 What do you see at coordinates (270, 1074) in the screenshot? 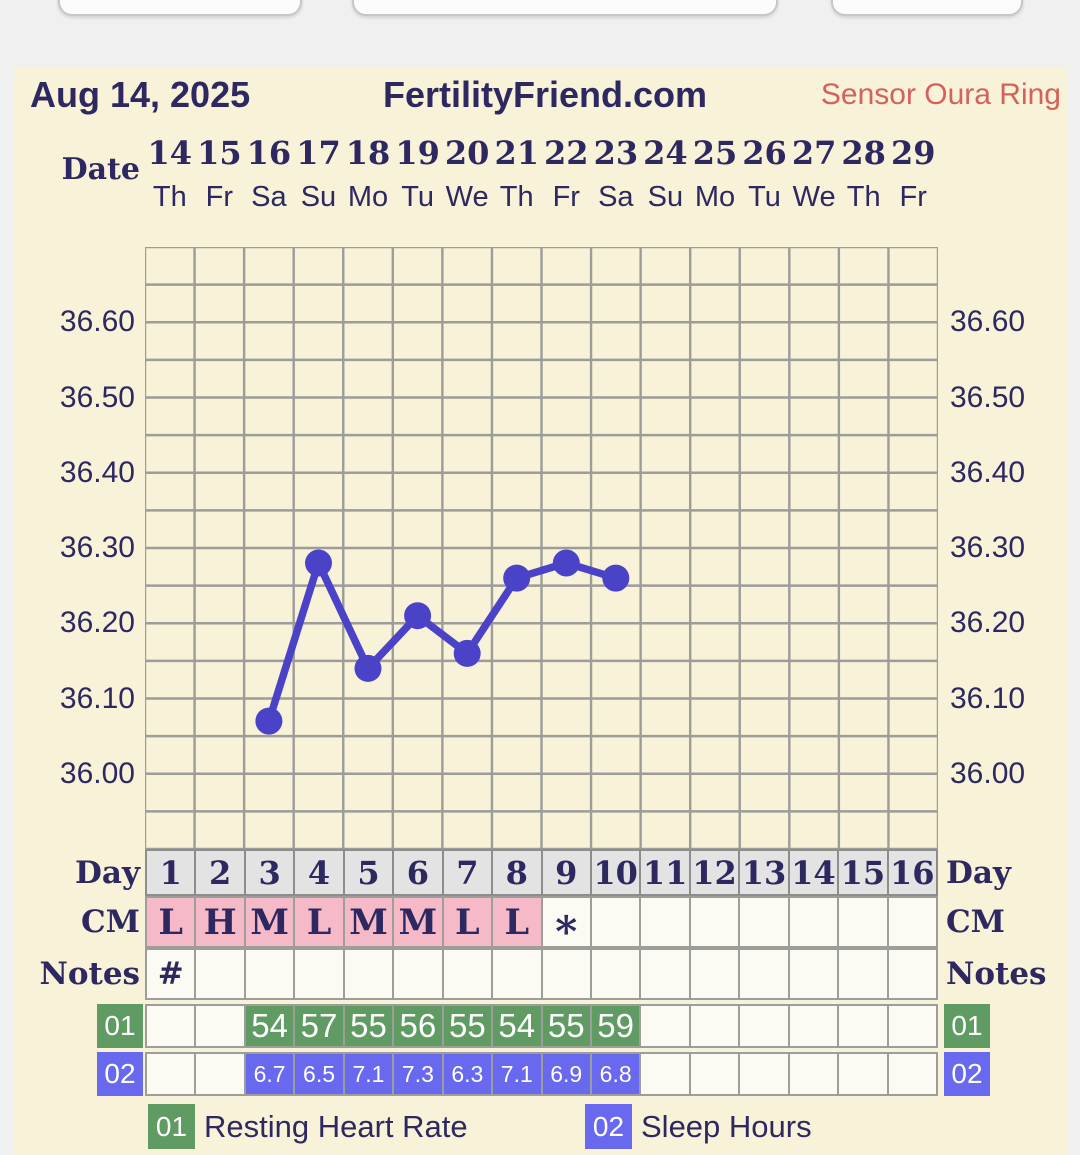
I see `row02-cell: 6.7` at bounding box center [270, 1074].